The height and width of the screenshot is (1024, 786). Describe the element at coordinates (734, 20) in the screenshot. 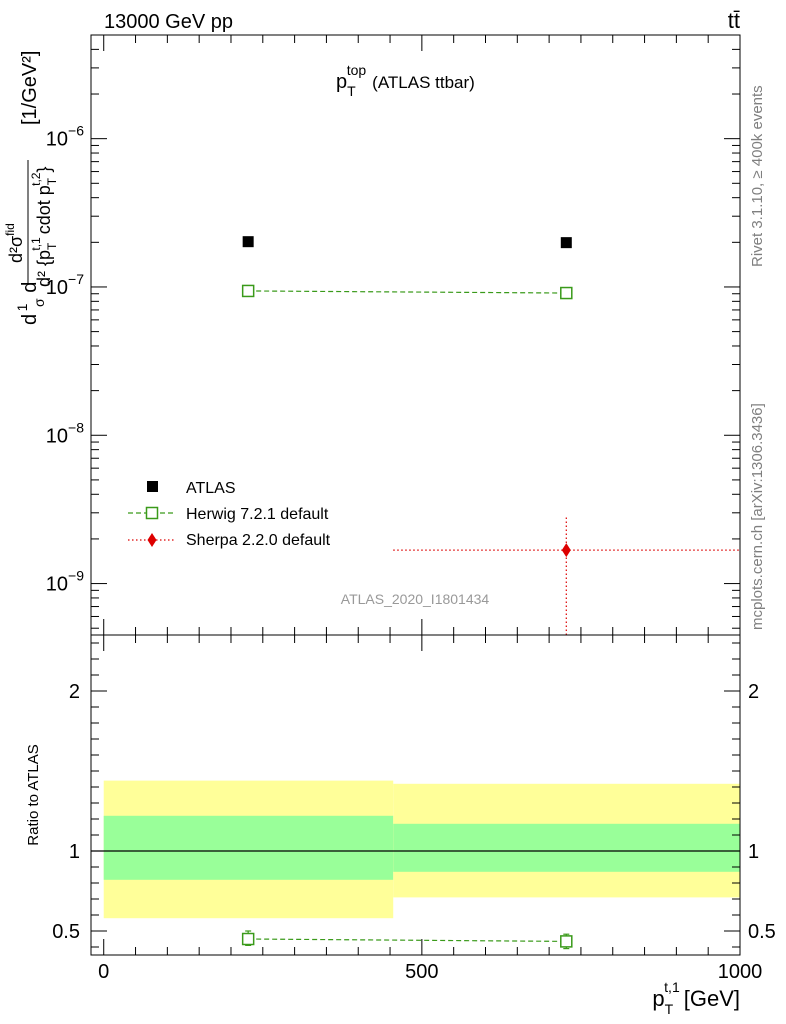

I see `header-right-label: tt̄` at that location.